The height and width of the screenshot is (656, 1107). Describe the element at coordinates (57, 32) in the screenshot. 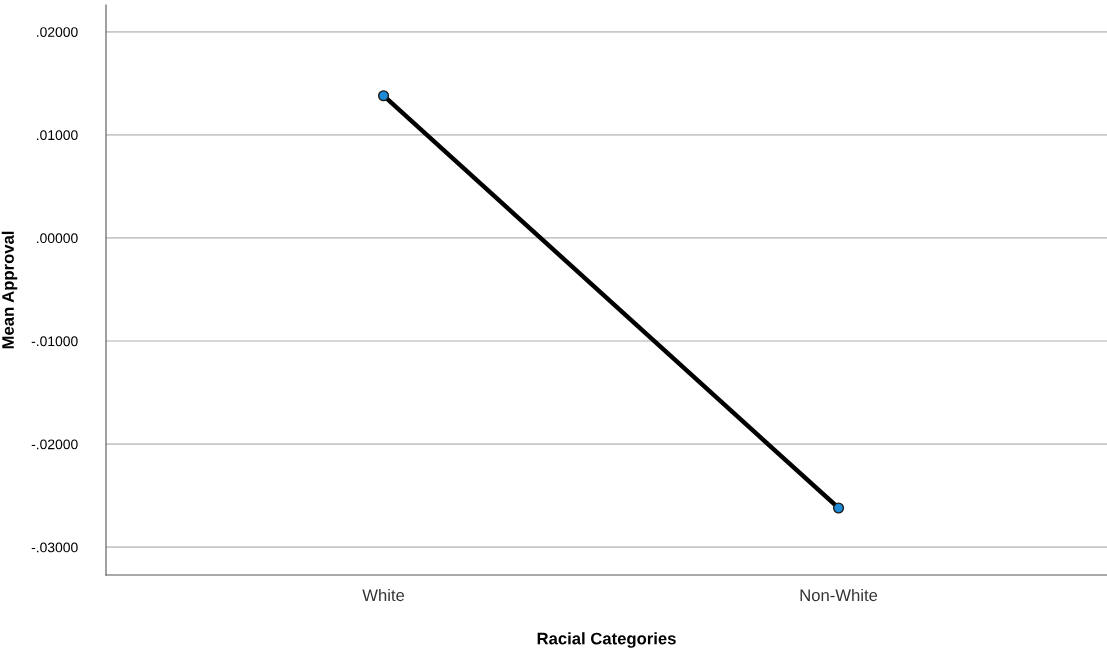

I see `y-tick-label: .02000` at that location.